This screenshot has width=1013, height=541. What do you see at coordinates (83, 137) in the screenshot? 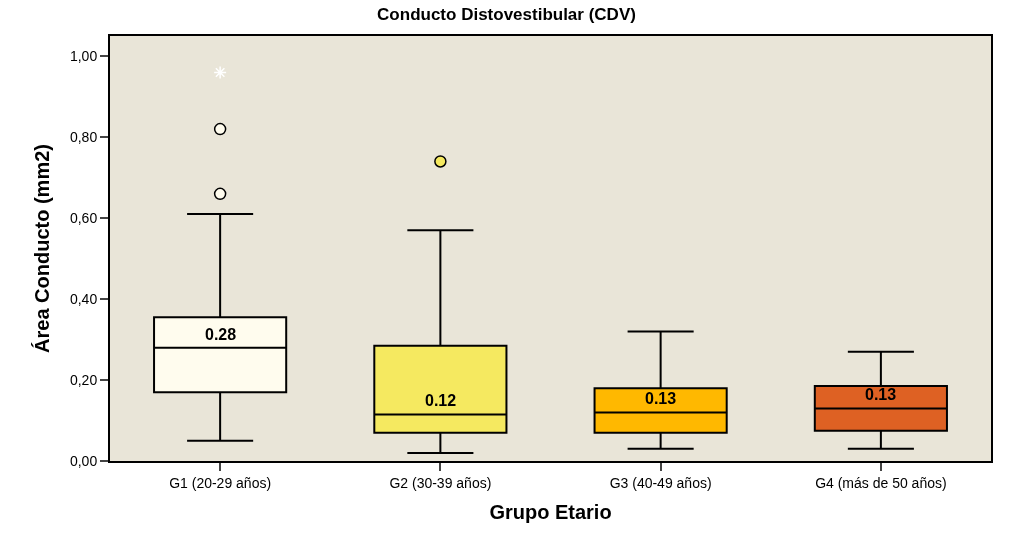
I see `y-tick-label: 0,80` at bounding box center [83, 137].